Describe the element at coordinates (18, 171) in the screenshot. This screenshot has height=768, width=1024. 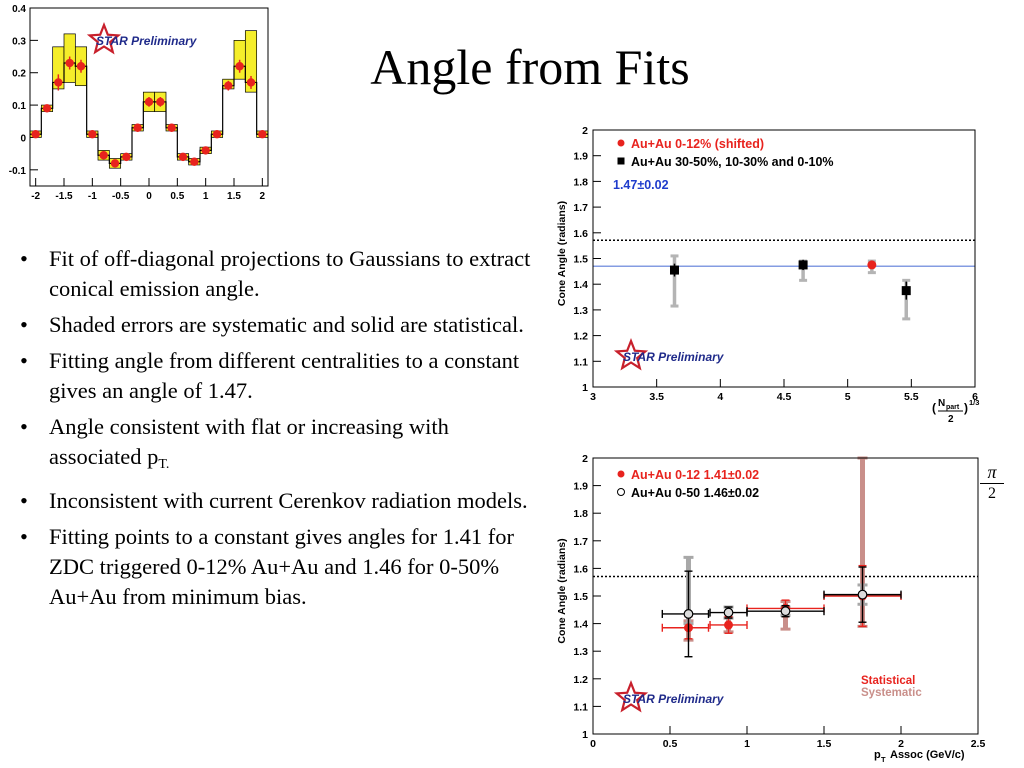
I see `y-tick-label: -0.1` at that location.